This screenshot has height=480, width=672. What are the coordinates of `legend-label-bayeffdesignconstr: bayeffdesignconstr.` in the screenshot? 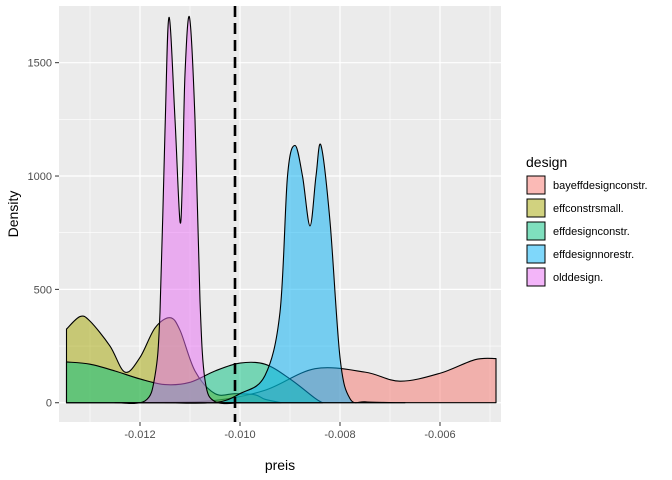 It's located at (600, 186).